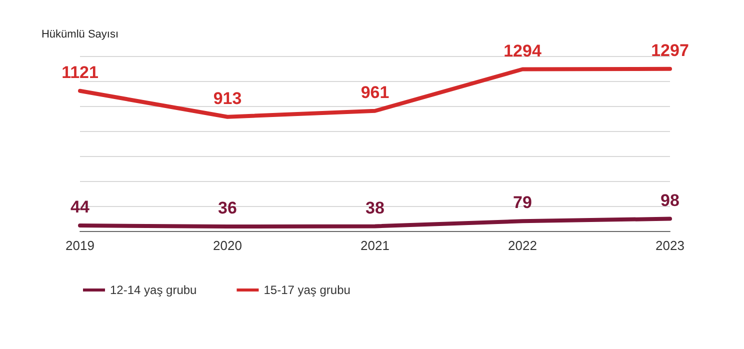 Image resolution: width=744 pixels, height=349 pixels. I want to click on data-label: 98, so click(670, 200).